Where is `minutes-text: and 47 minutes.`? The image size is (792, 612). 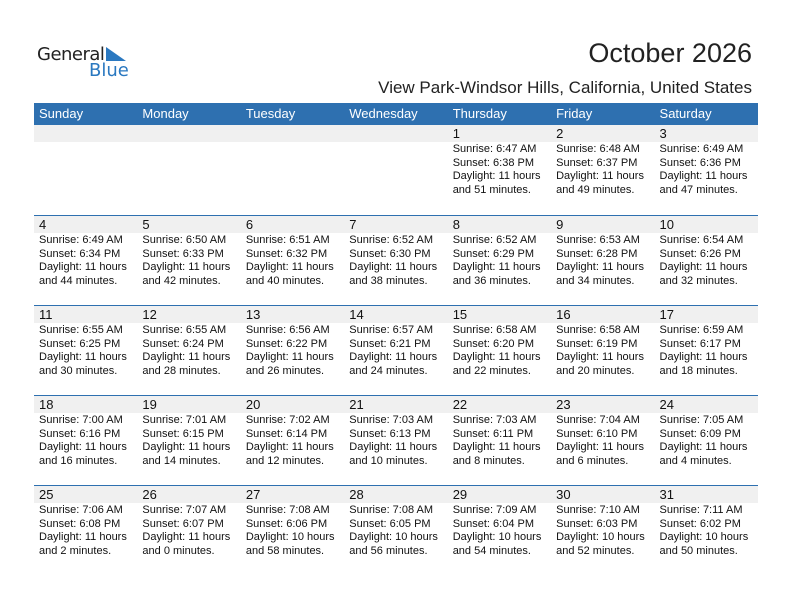 minutes-text: and 47 minutes. is located at coordinates (698, 189).